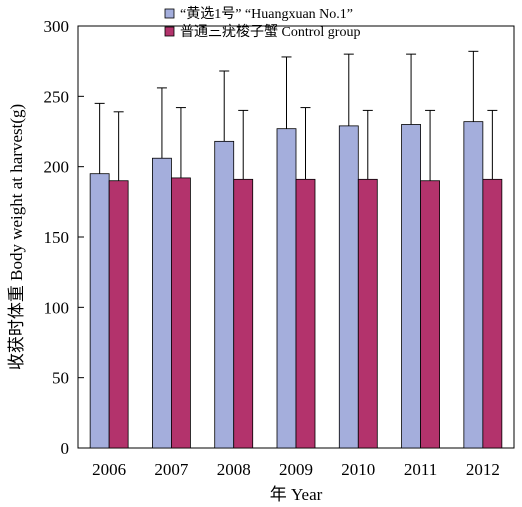 The height and width of the screenshot is (507, 522). Describe the element at coordinates (57, 307) in the screenshot. I see `y-tick-label: 100` at that location.